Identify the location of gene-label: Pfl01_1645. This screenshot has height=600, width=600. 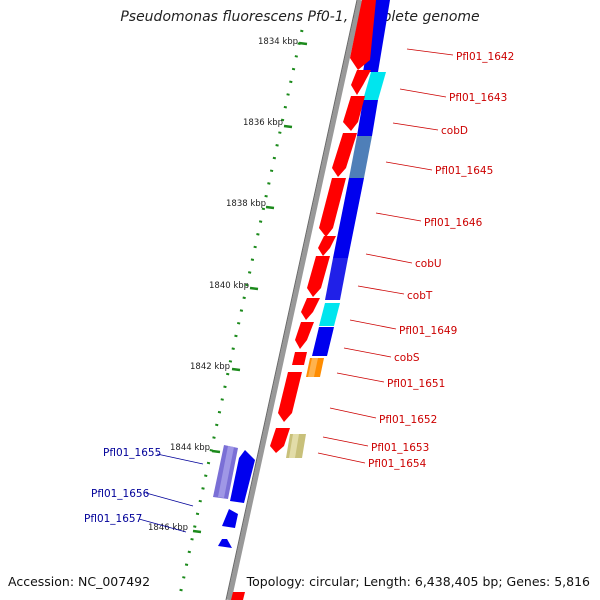
(464, 171).